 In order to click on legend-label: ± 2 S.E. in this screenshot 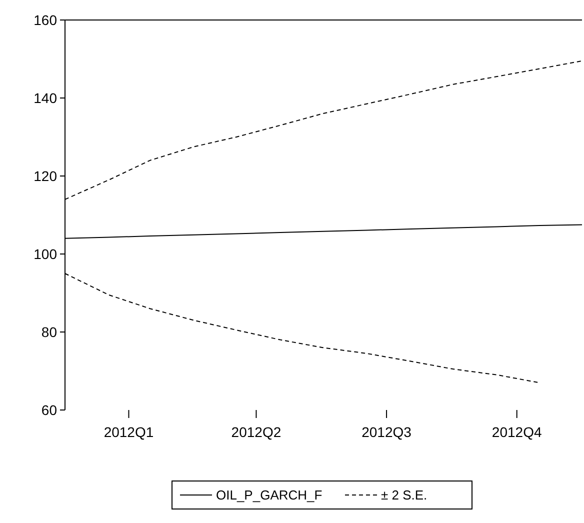, I will do `click(404, 495)`.